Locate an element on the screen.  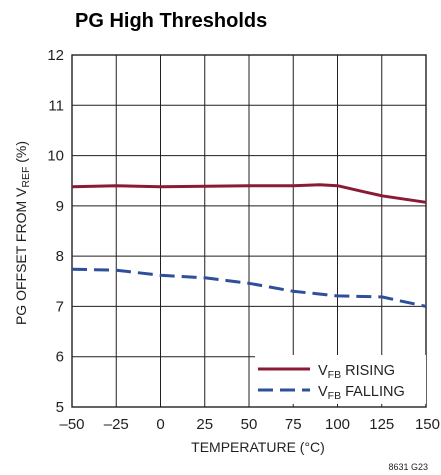
legend-background is located at coordinates (340, 379).